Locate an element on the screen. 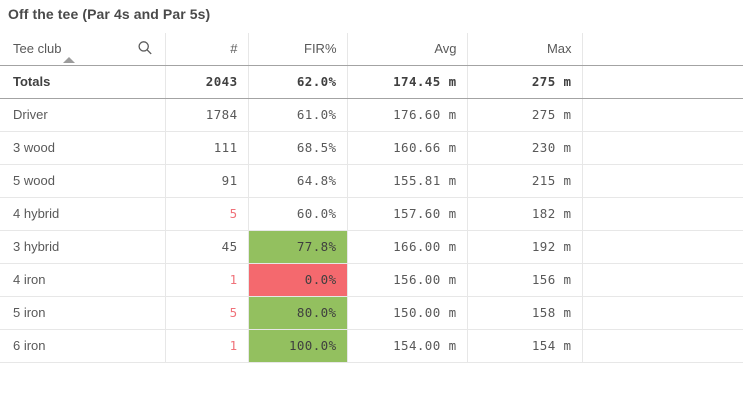  totals-row: Totals 2043 62.0% 174.45 m 275 m is located at coordinates (371, 82).